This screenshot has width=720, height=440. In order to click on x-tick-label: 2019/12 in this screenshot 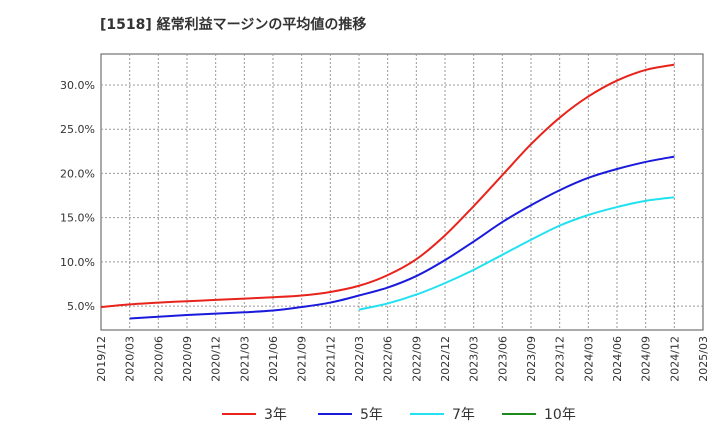, I will do `click(101, 359)`.